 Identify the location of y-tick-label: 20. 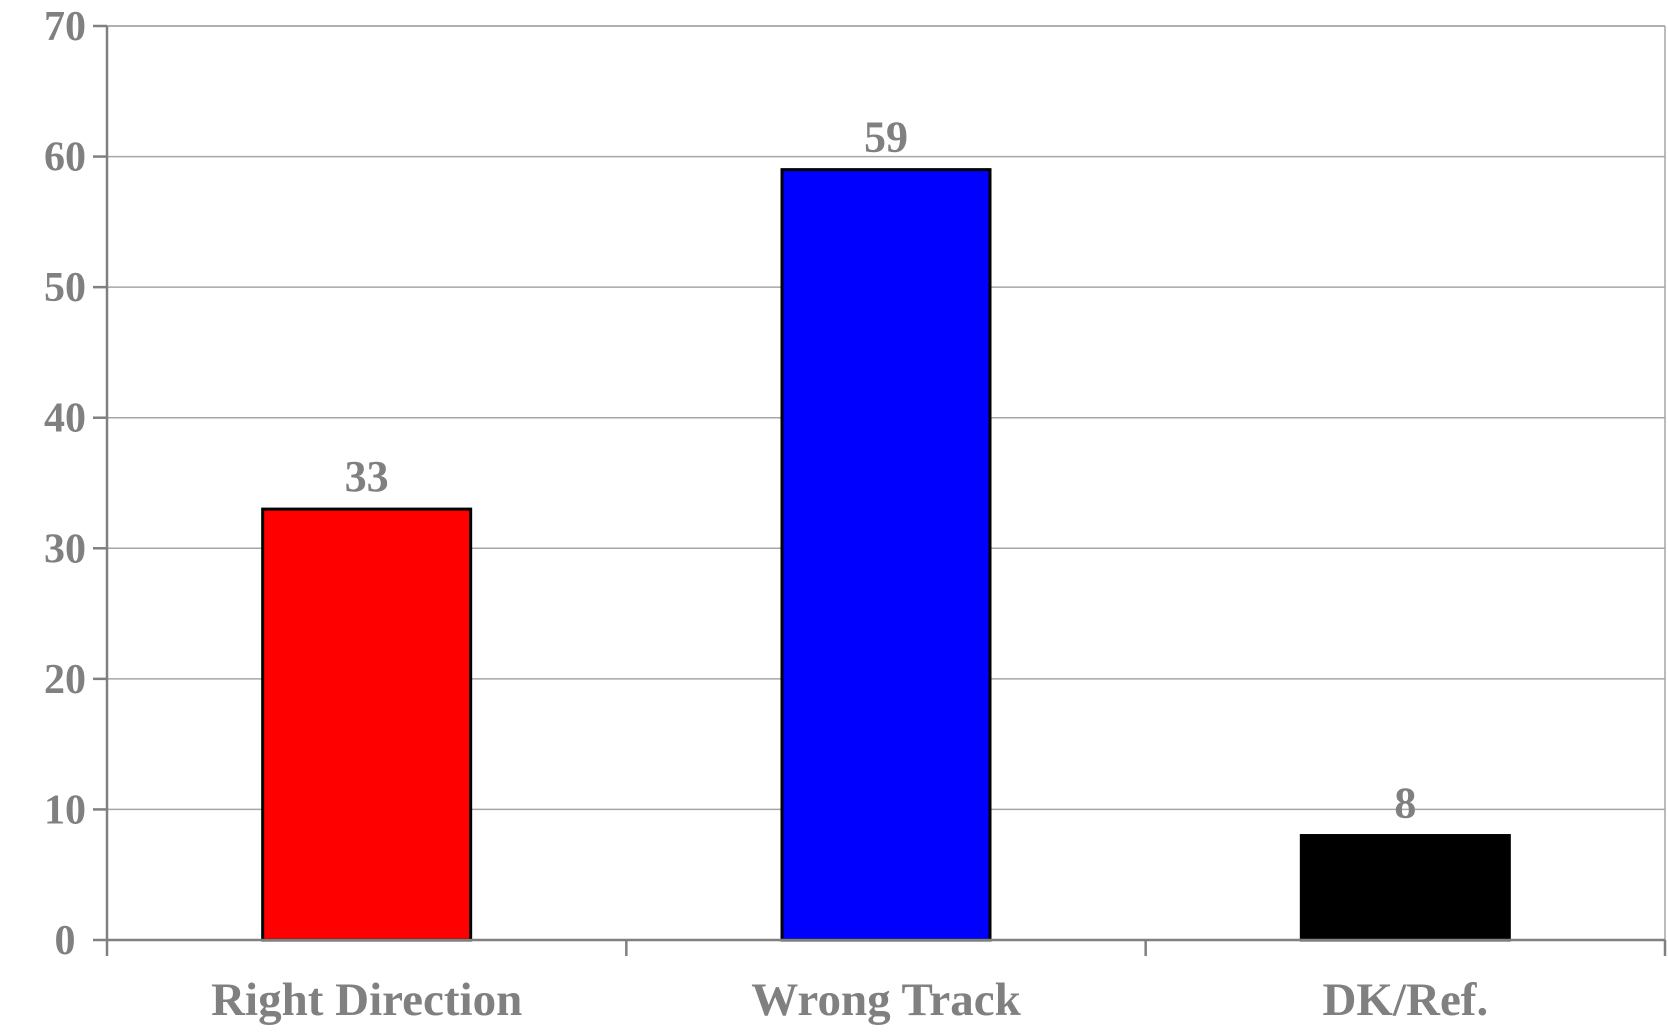
(65, 680).